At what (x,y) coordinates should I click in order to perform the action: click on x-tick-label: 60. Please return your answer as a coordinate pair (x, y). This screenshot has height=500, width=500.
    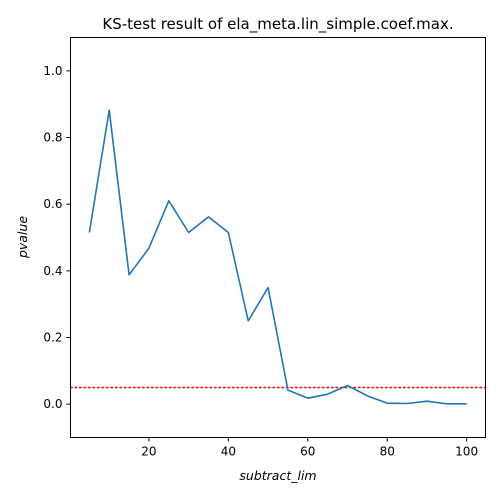
    Looking at the image, I should click on (307, 452).